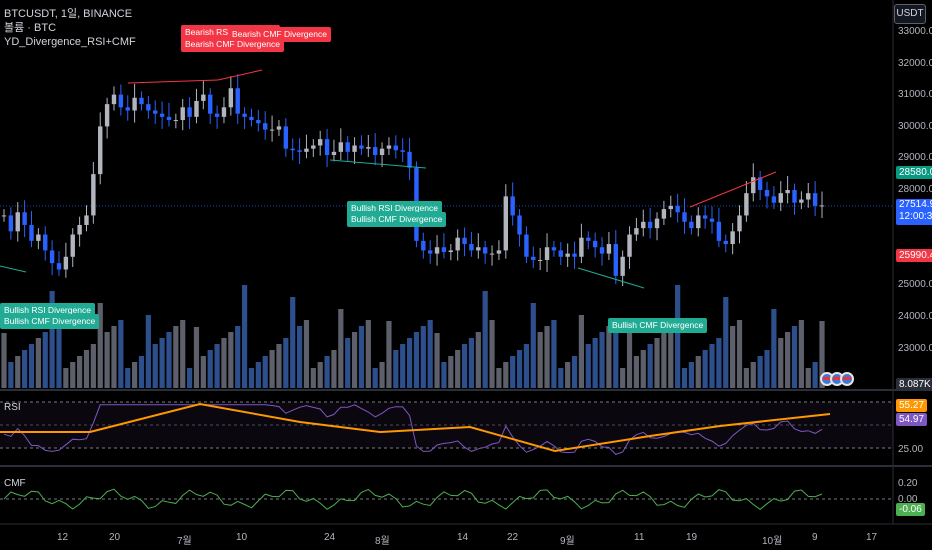  What do you see at coordinates (68, 14) in the screenshot?
I see `symbol-legend: BTCUSDT, 1일, BINANCE` at bounding box center [68, 14].